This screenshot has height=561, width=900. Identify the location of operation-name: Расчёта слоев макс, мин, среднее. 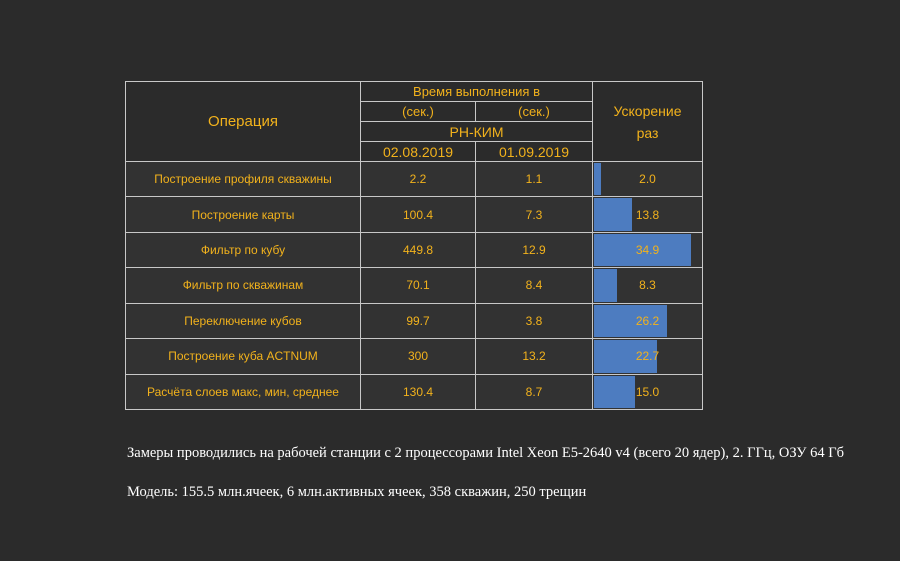
(243, 392).